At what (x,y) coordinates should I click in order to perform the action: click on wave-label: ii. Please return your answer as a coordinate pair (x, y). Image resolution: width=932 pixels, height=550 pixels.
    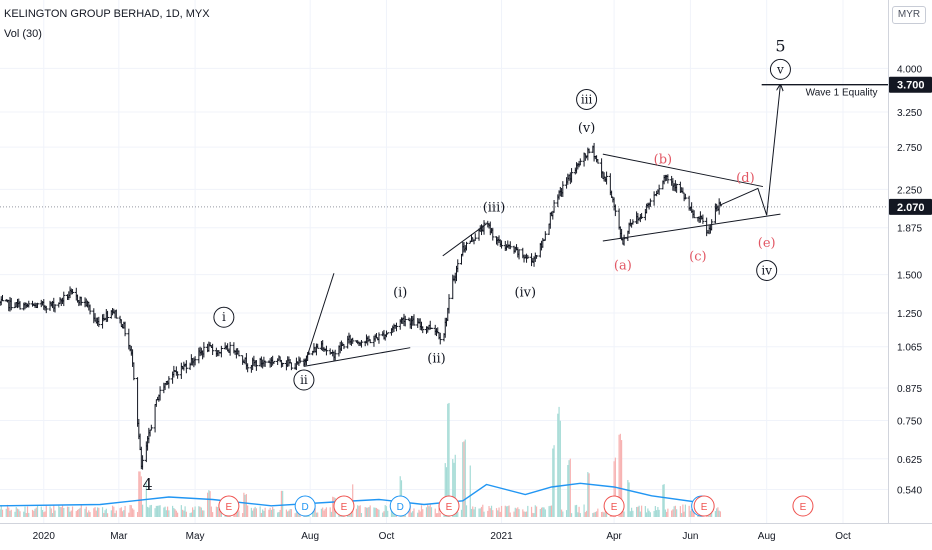
    Looking at the image, I should click on (304, 380).